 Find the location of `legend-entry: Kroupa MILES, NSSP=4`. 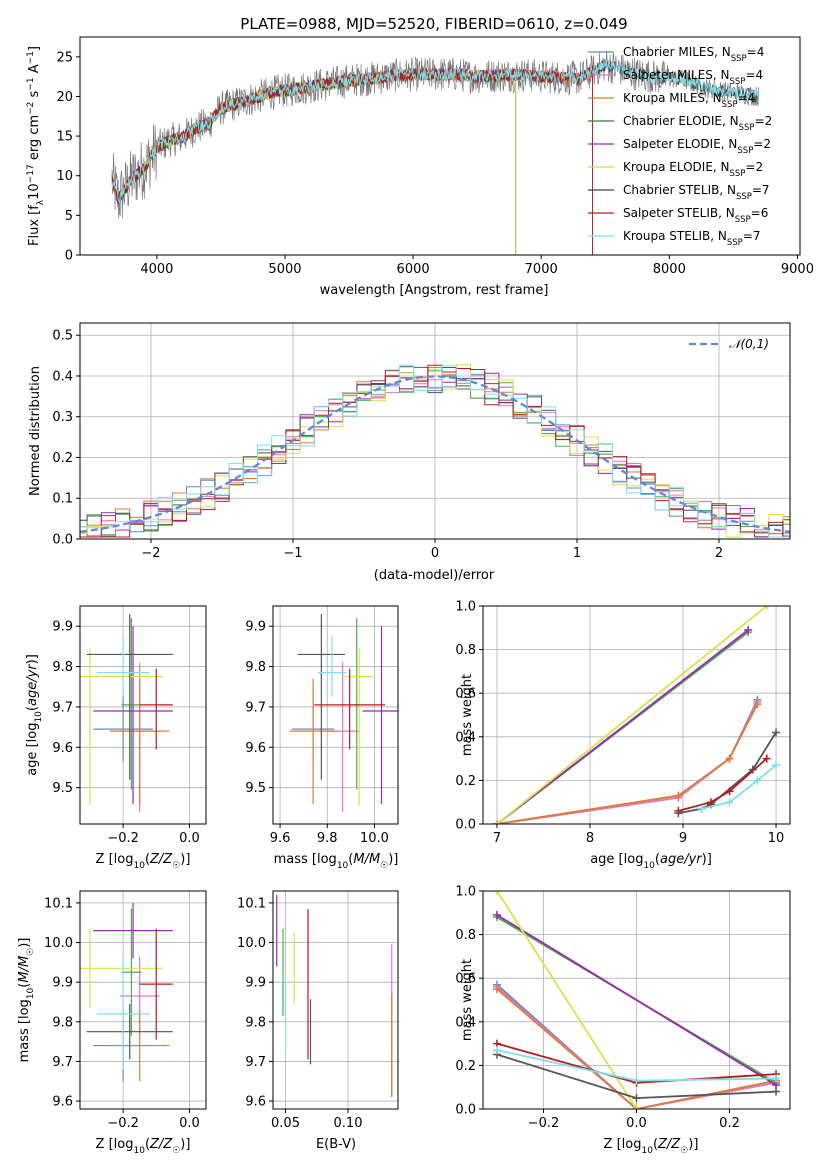

legend-entry: Kroupa MILES, NSSP=4 is located at coordinates (689, 100).